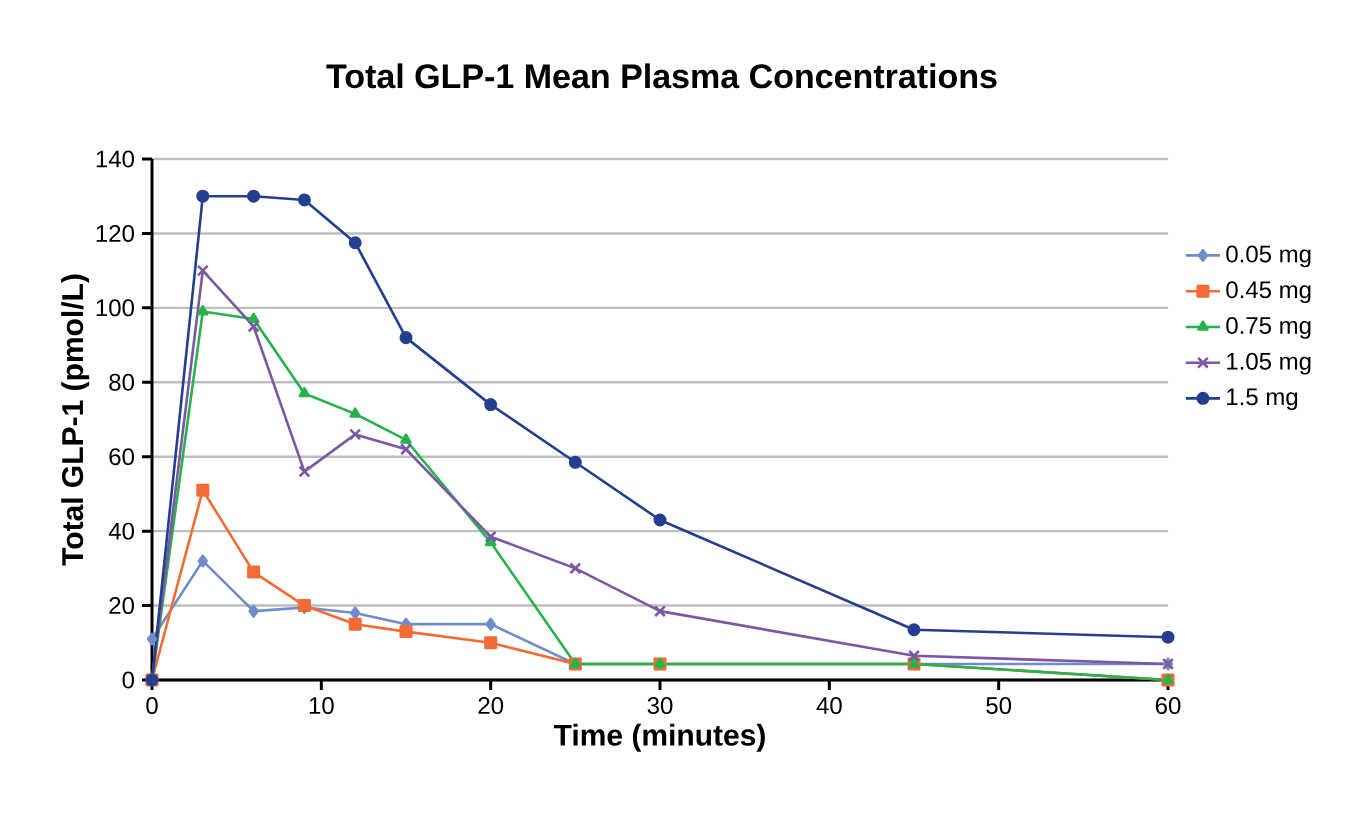 The width and height of the screenshot is (1365, 830). I want to click on legend-label: 0.05 mg, so click(1268, 256).